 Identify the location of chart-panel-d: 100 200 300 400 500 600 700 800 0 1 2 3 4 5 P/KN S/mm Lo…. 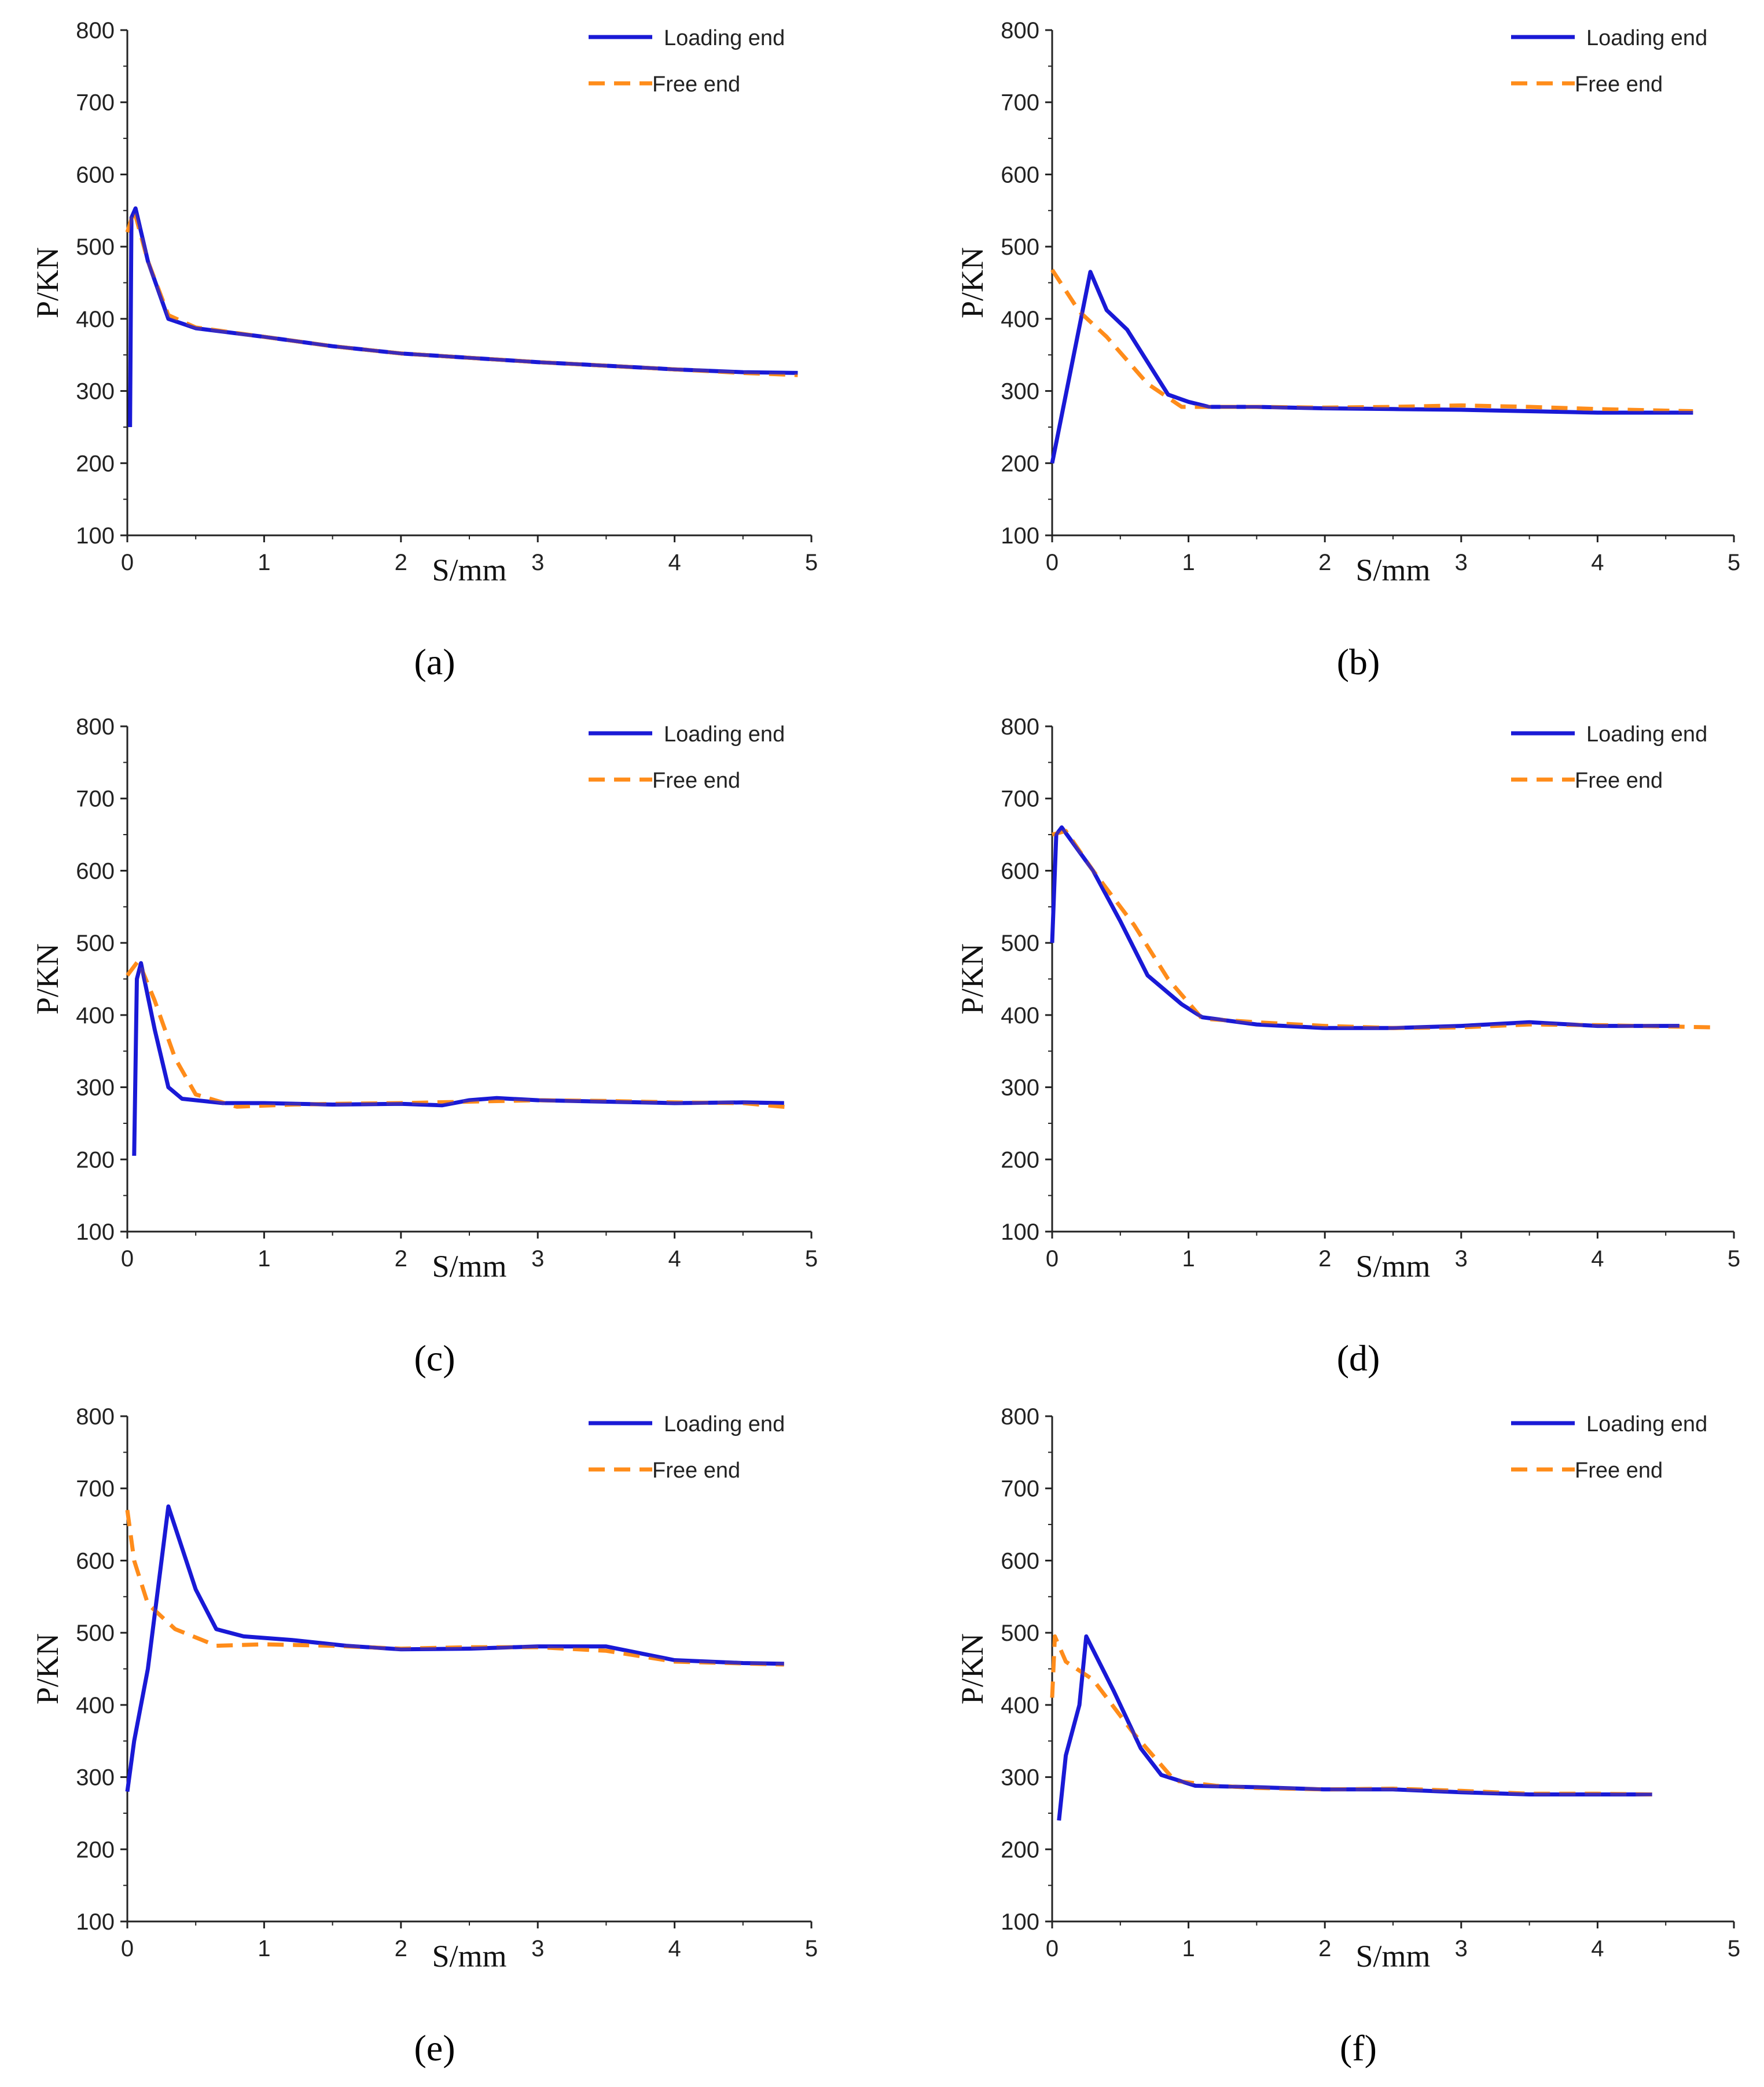
(1347, 1046).